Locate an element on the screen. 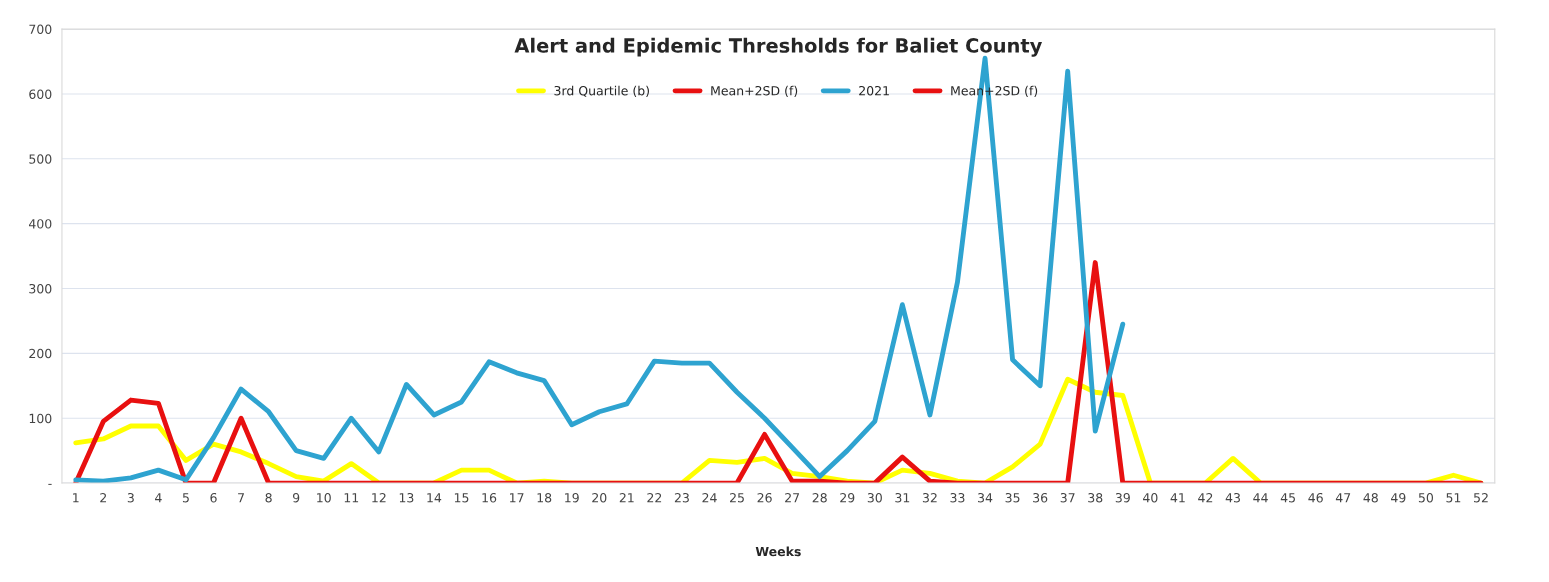  x-tick-label: 15 is located at coordinates (461, 498).